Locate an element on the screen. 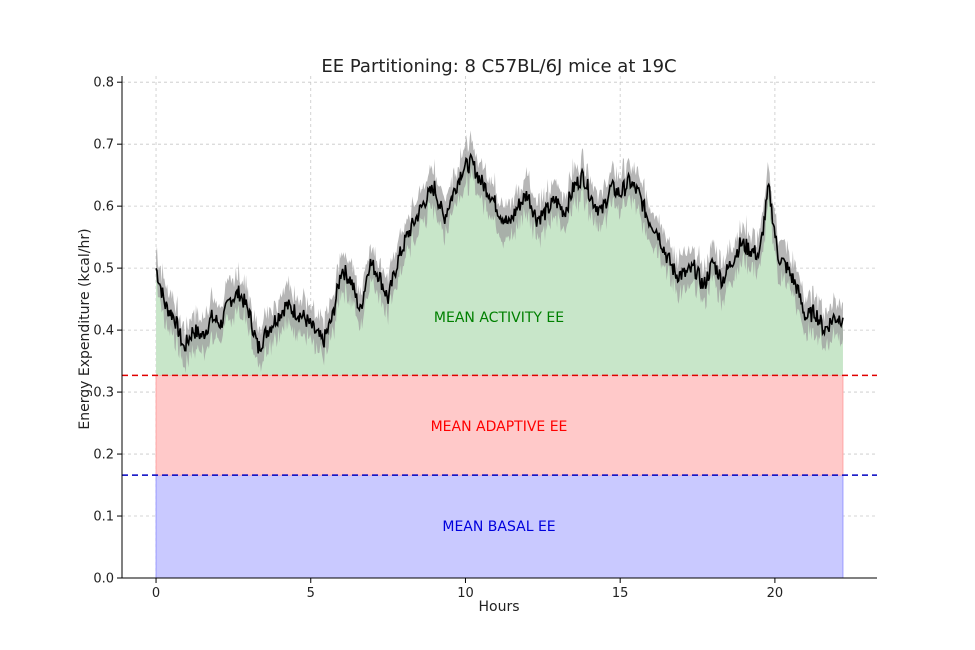 This screenshot has height=650, width=975. y-axis-label: Energy Expenditure (kcal/hr) is located at coordinates (85, 328).